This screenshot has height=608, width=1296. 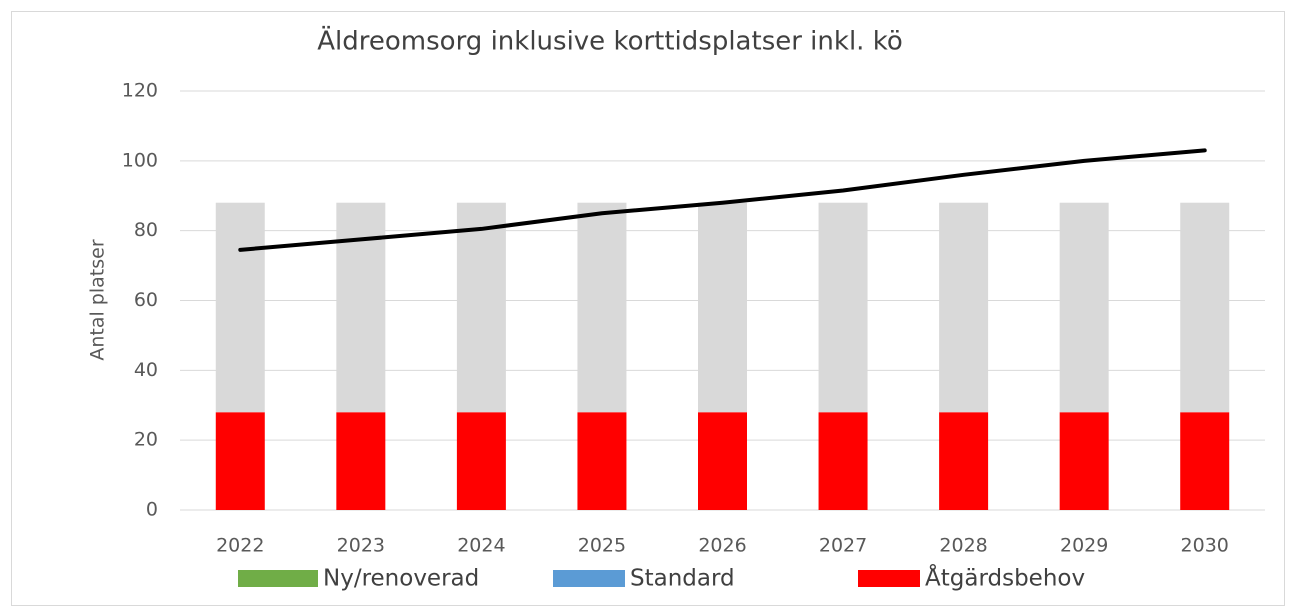 I want to click on x-tick-label: 2028, so click(x=963, y=546).